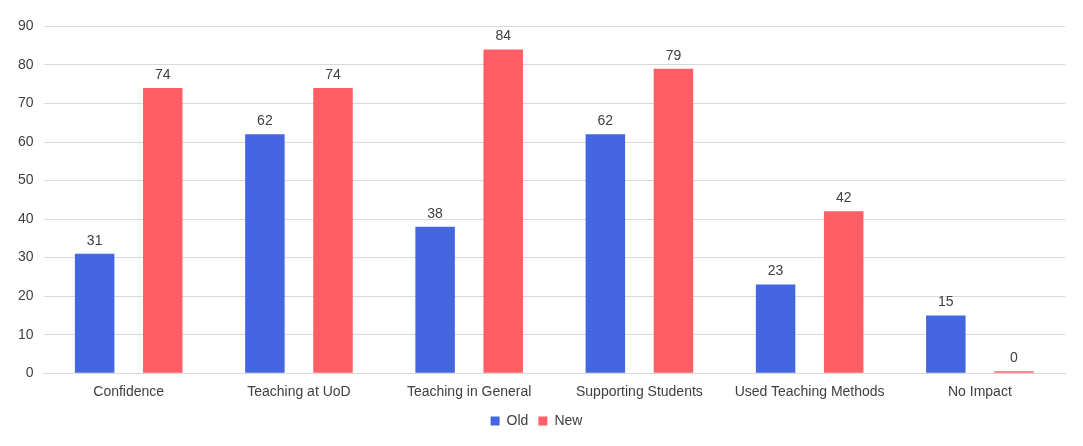 This screenshot has width=1083, height=446. Describe the element at coordinates (1014, 357) in the screenshot. I see `data-label: 0` at that location.